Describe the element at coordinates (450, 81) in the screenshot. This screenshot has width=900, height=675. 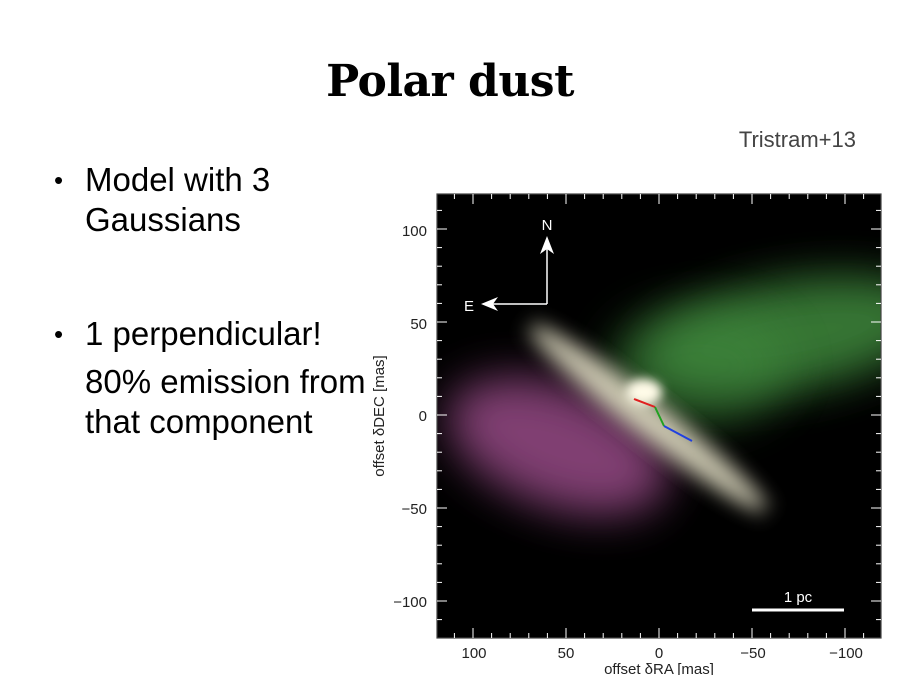
I see `slide-title: Polar dust` at that location.